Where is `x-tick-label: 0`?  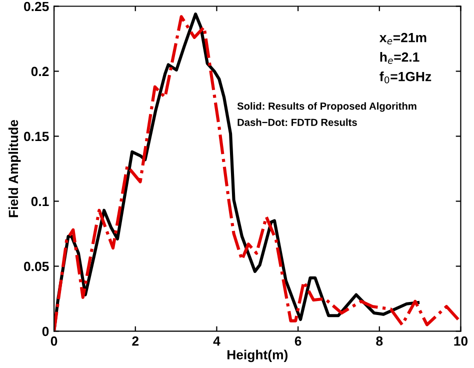 x-tick-label: 0 is located at coordinates (54, 341).